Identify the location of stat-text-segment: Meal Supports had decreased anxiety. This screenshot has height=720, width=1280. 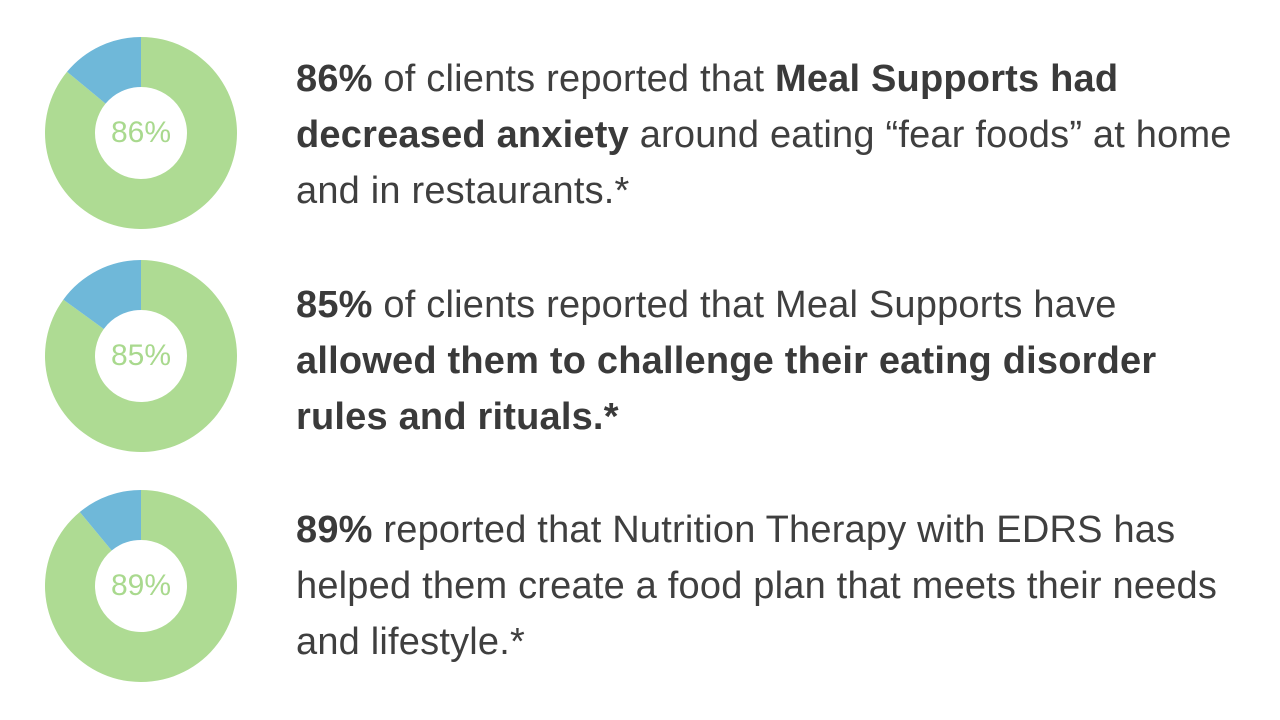
(707, 107).